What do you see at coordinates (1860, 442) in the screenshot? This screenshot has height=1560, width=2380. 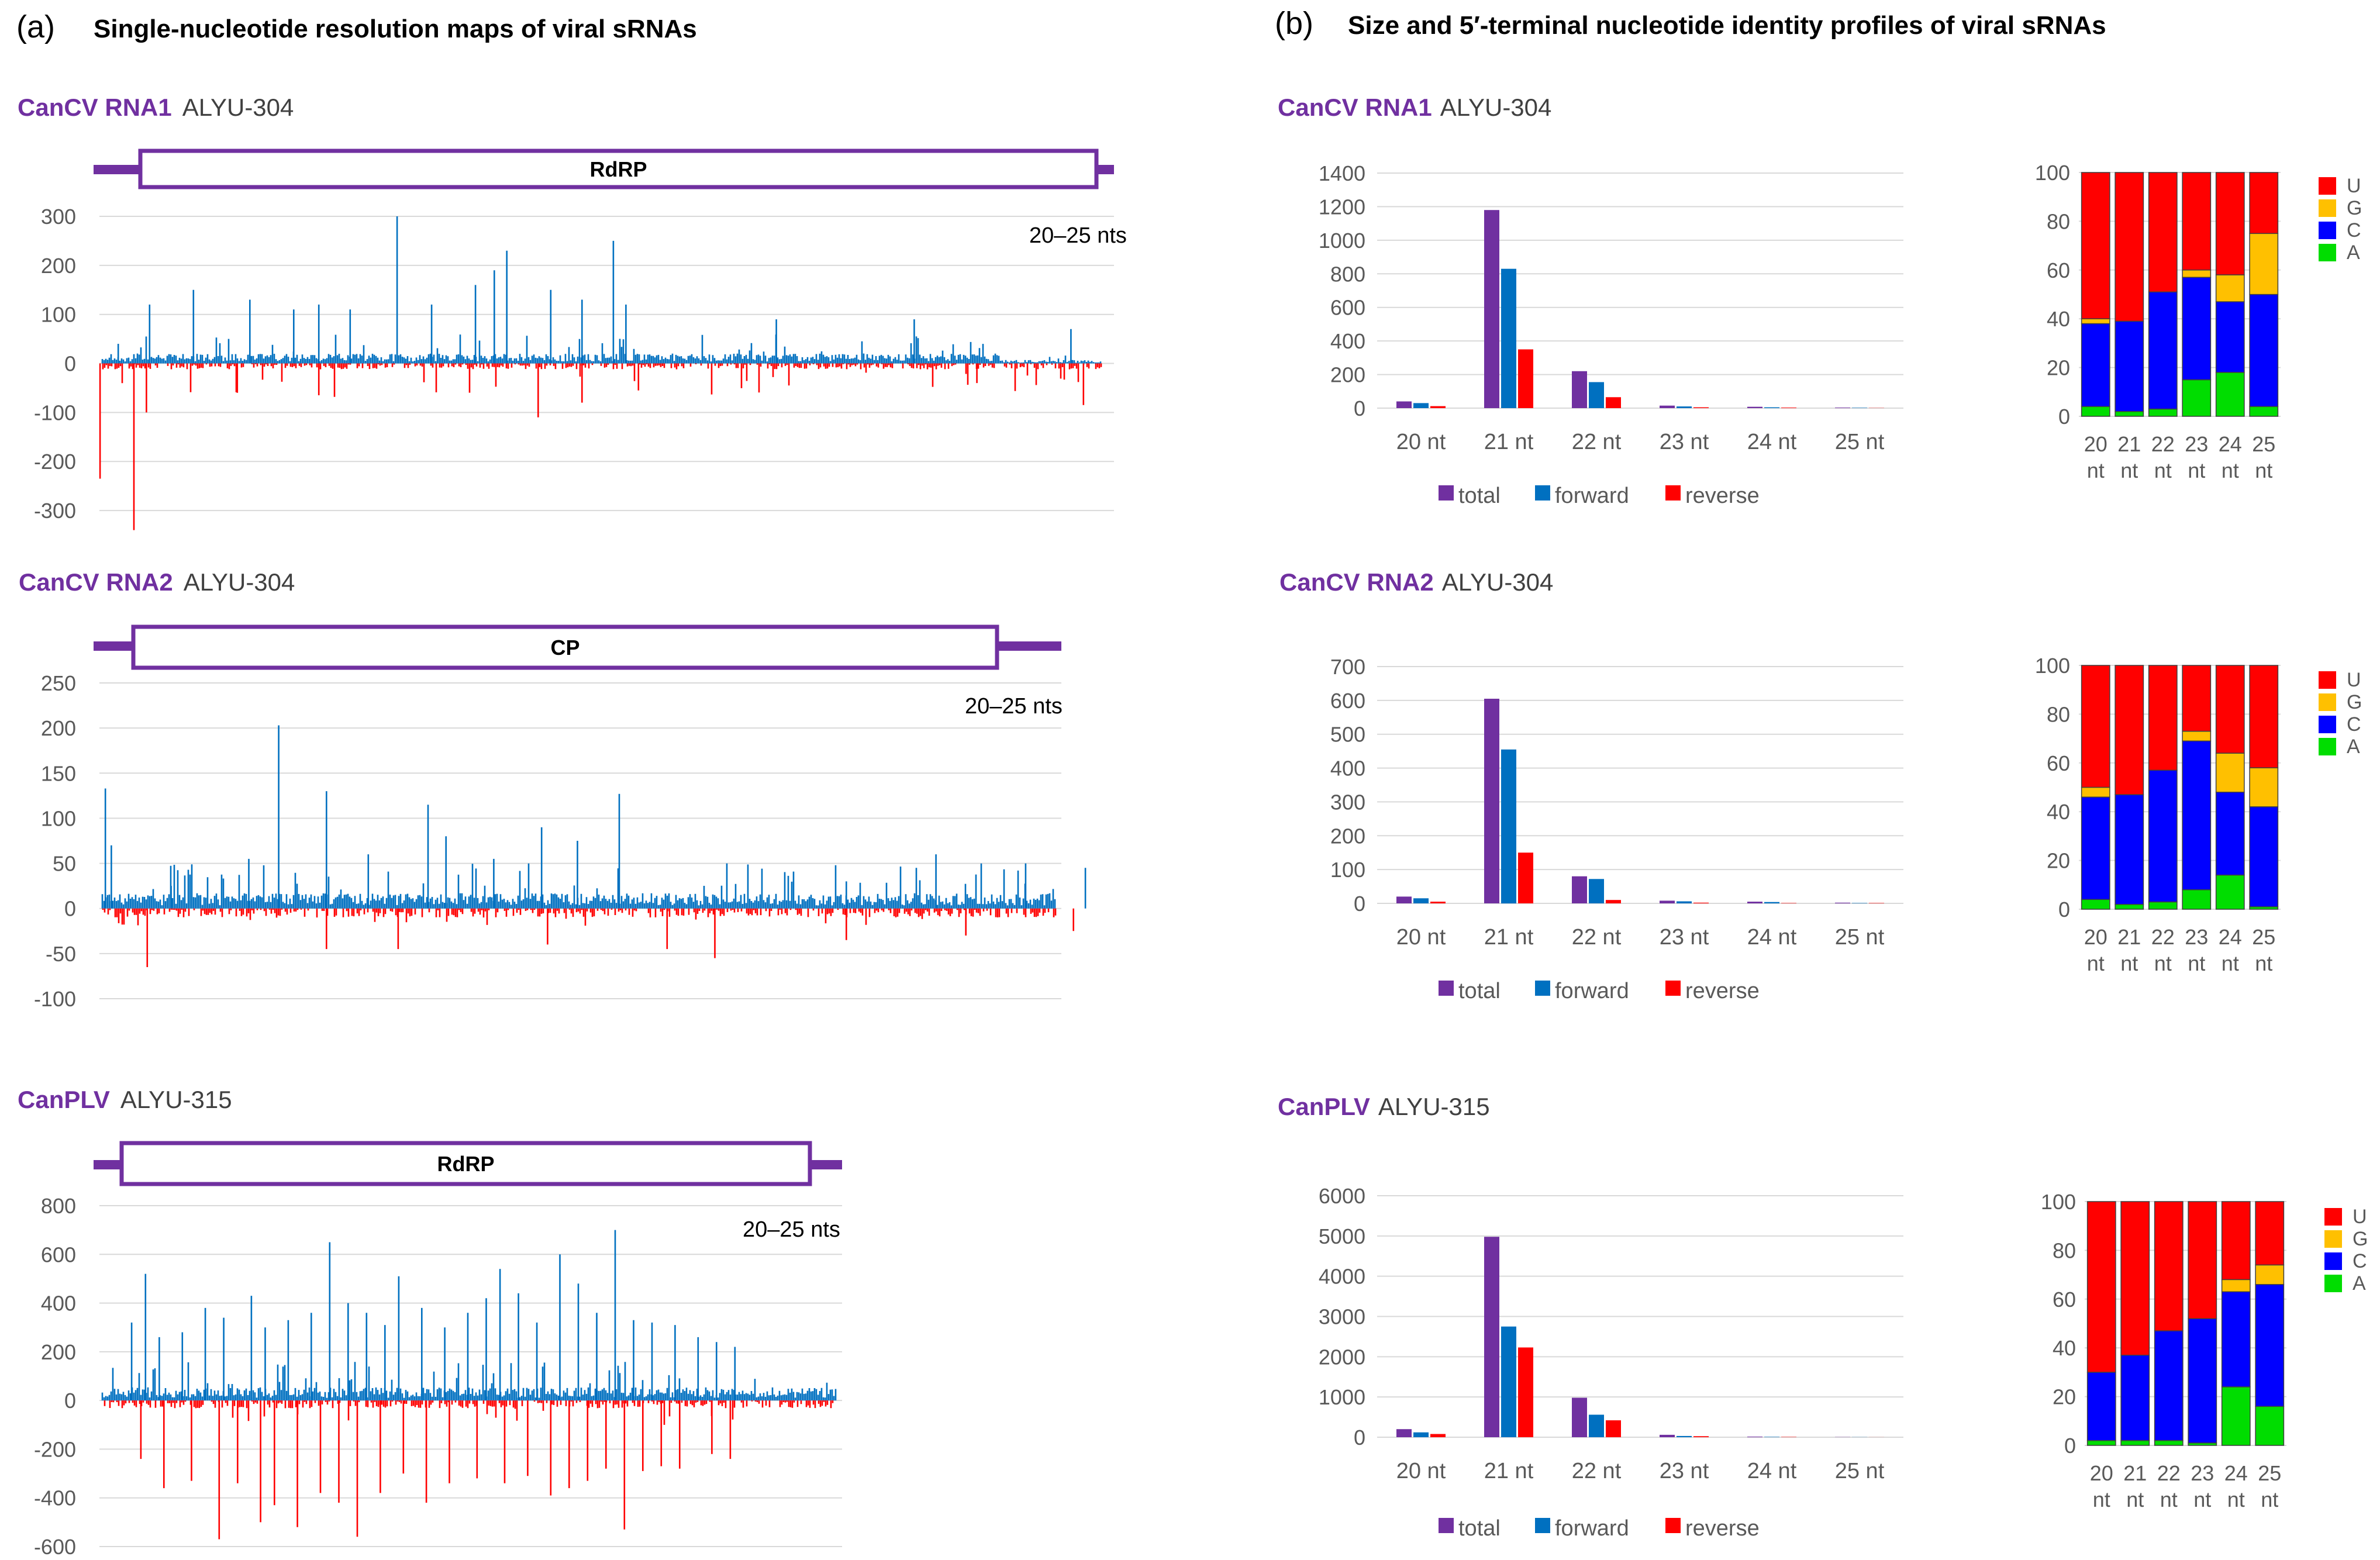 I see `x-tick-label: 25 nt` at bounding box center [1860, 442].